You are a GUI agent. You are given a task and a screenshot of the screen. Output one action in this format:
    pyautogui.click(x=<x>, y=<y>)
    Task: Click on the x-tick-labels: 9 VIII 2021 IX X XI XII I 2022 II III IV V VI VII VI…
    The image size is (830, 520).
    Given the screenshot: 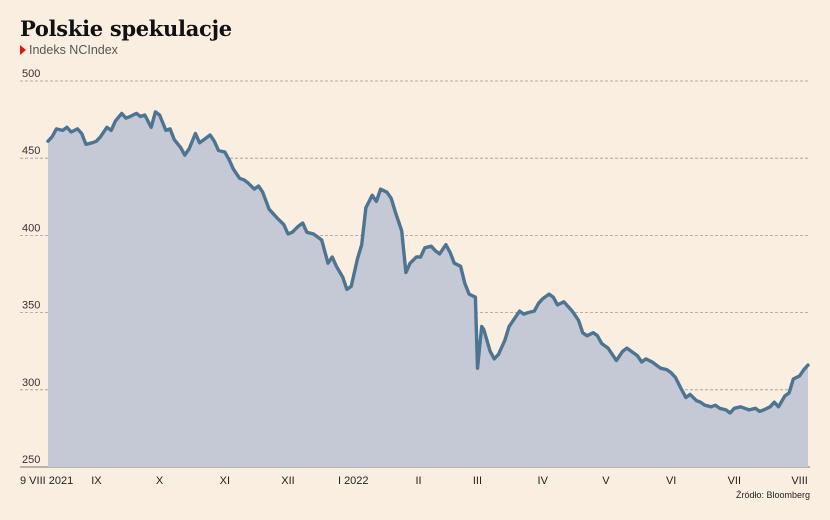 What is the action you would take?
    pyautogui.click(x=414, y=481)
    